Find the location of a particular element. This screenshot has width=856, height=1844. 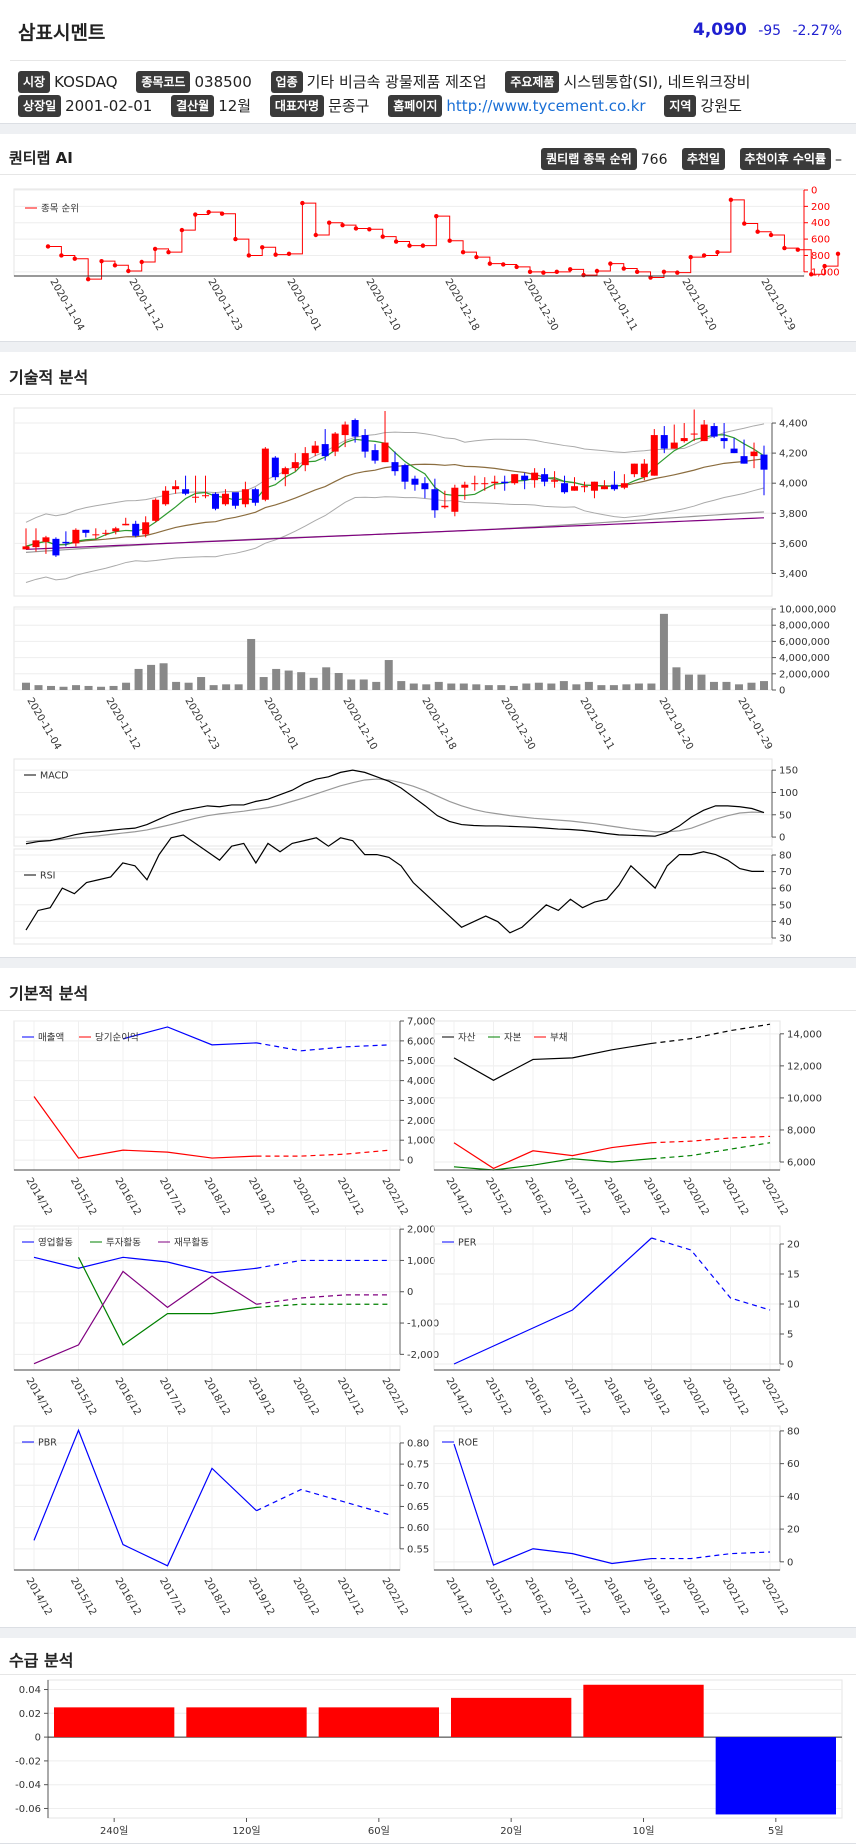

region-tag: 지역 is located at coordinates (680, 106).